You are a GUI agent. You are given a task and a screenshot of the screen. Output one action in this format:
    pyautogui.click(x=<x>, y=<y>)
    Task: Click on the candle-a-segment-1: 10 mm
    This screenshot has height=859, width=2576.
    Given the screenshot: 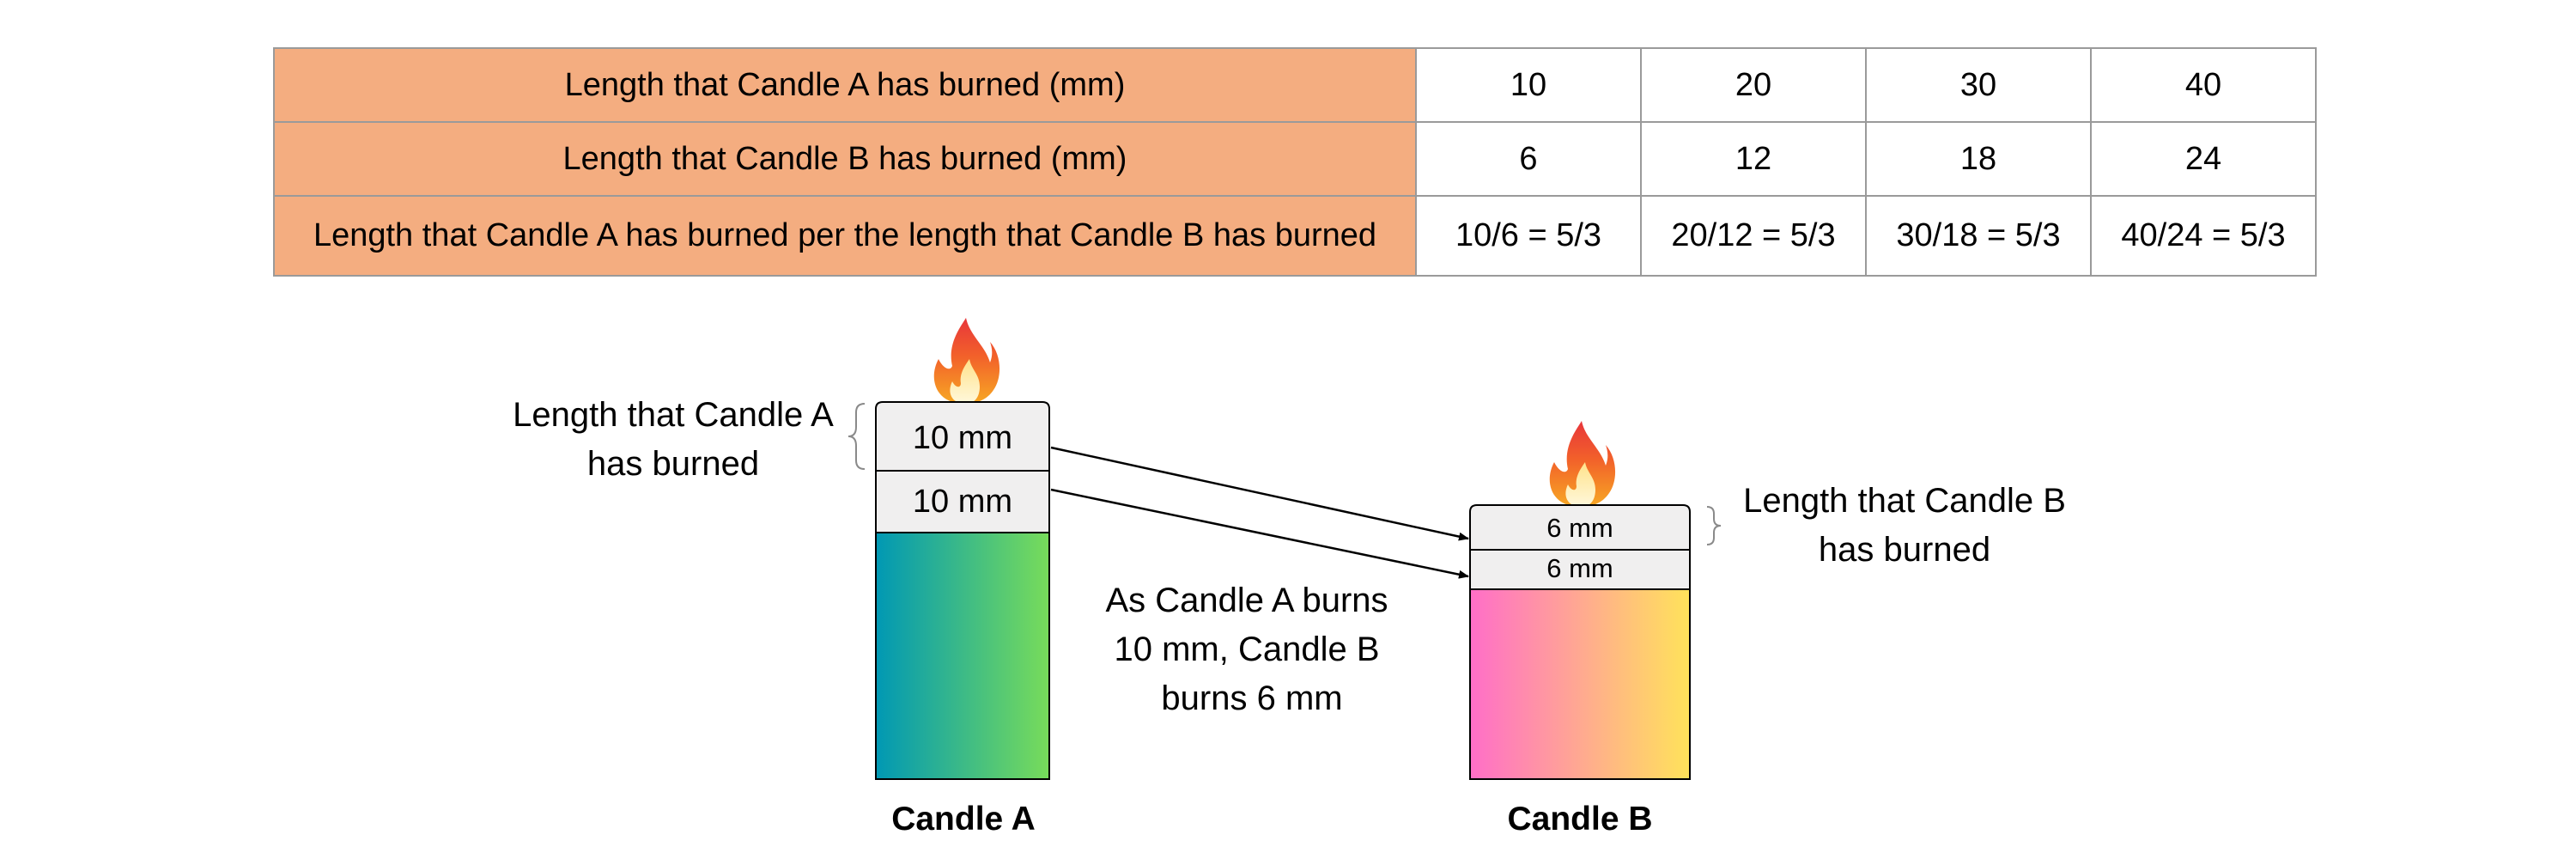 What is the action you would take?
    pyautogui.click(x=962, y=436)
    